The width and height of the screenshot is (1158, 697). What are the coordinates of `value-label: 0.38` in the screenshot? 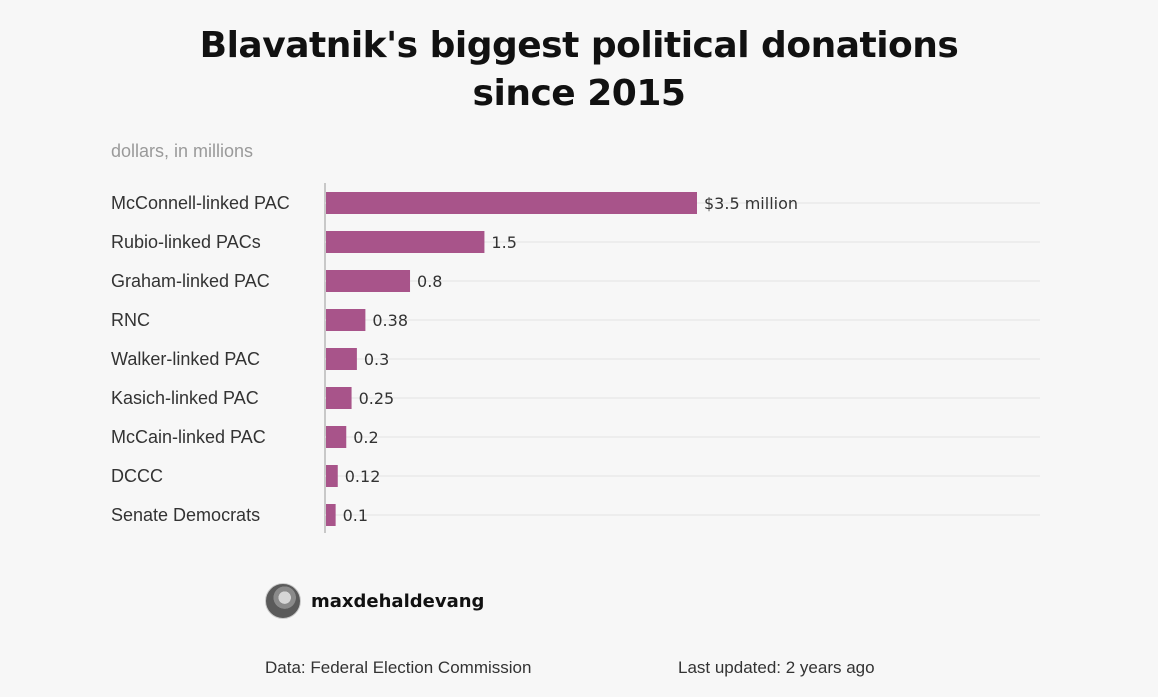 It's located at (390, 320).